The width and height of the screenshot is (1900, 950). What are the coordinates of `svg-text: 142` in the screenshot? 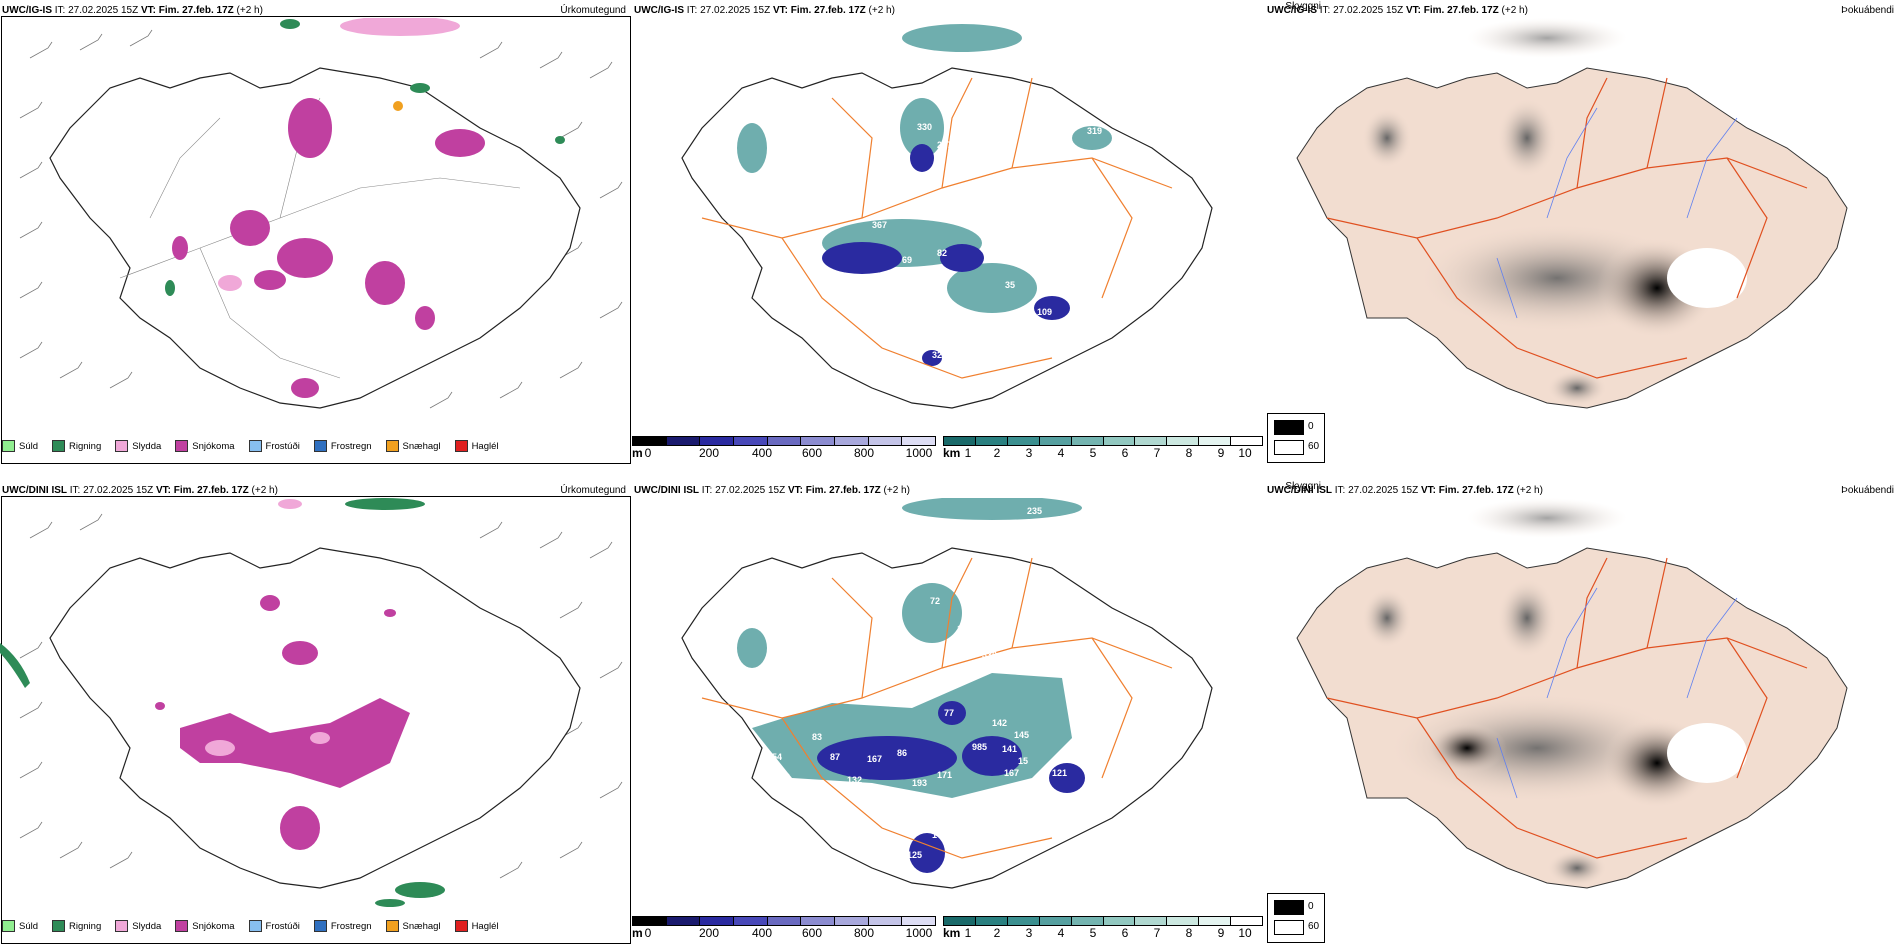 It's located at (999, 723).